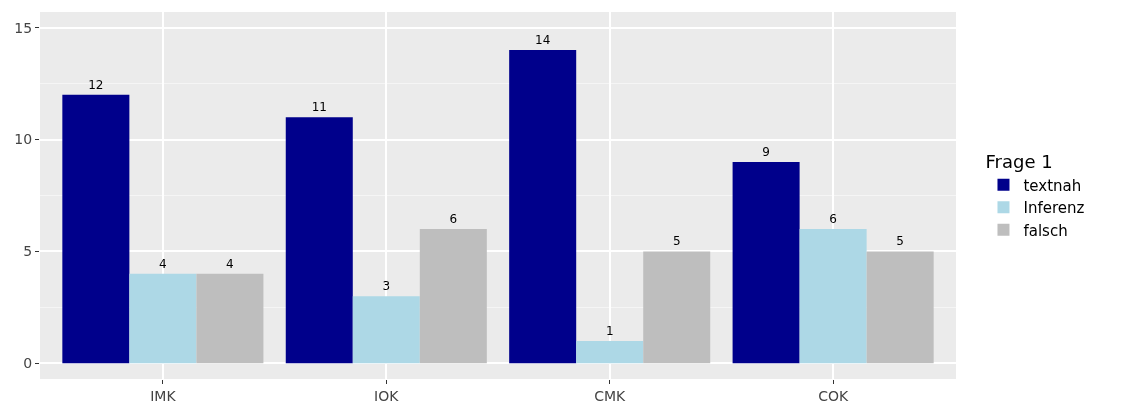 The width and height of the screenshot is (1146, 416). Describe the element at coordinates (543, 40) in the screenshot. I see `data-label: 14` at that location.